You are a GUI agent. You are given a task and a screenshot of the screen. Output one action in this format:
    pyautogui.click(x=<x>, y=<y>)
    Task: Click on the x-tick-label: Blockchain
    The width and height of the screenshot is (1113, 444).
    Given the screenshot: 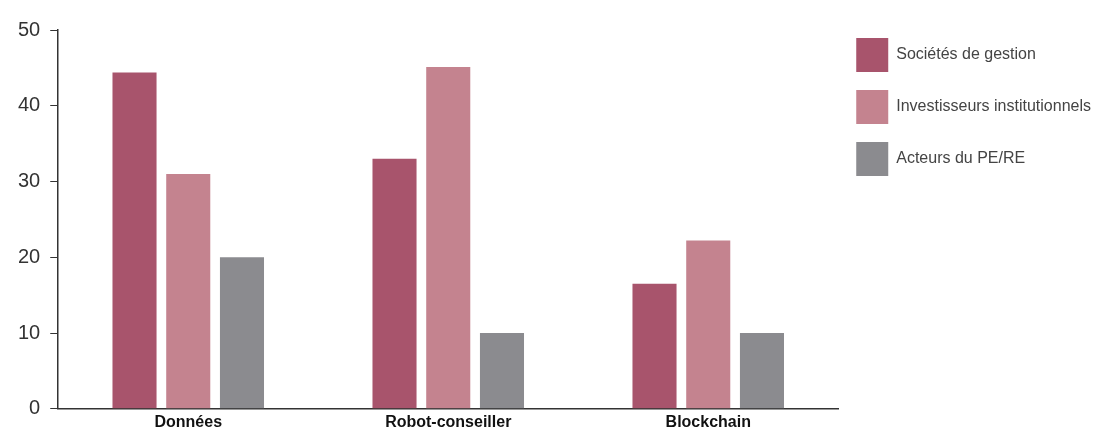 What is the action you would take?
    pyautogui.click(x=708, y=421)
    